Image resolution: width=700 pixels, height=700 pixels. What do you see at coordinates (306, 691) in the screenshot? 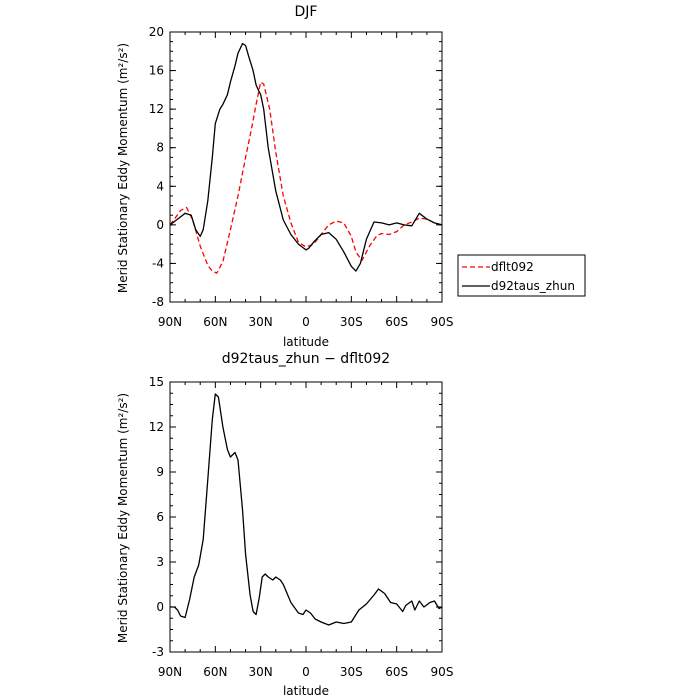
I see `bottom-x-axis-label: latitude` at bounding box center [306, 691].